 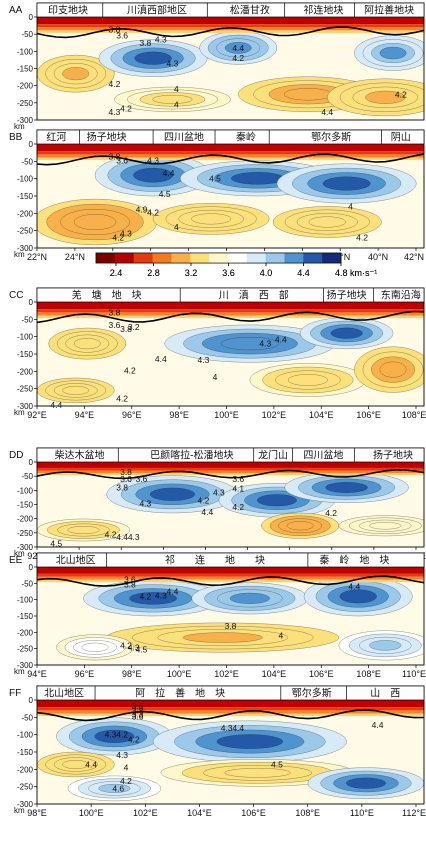 I want to click on contour-label: 4.5, so click(x=215, y=178).